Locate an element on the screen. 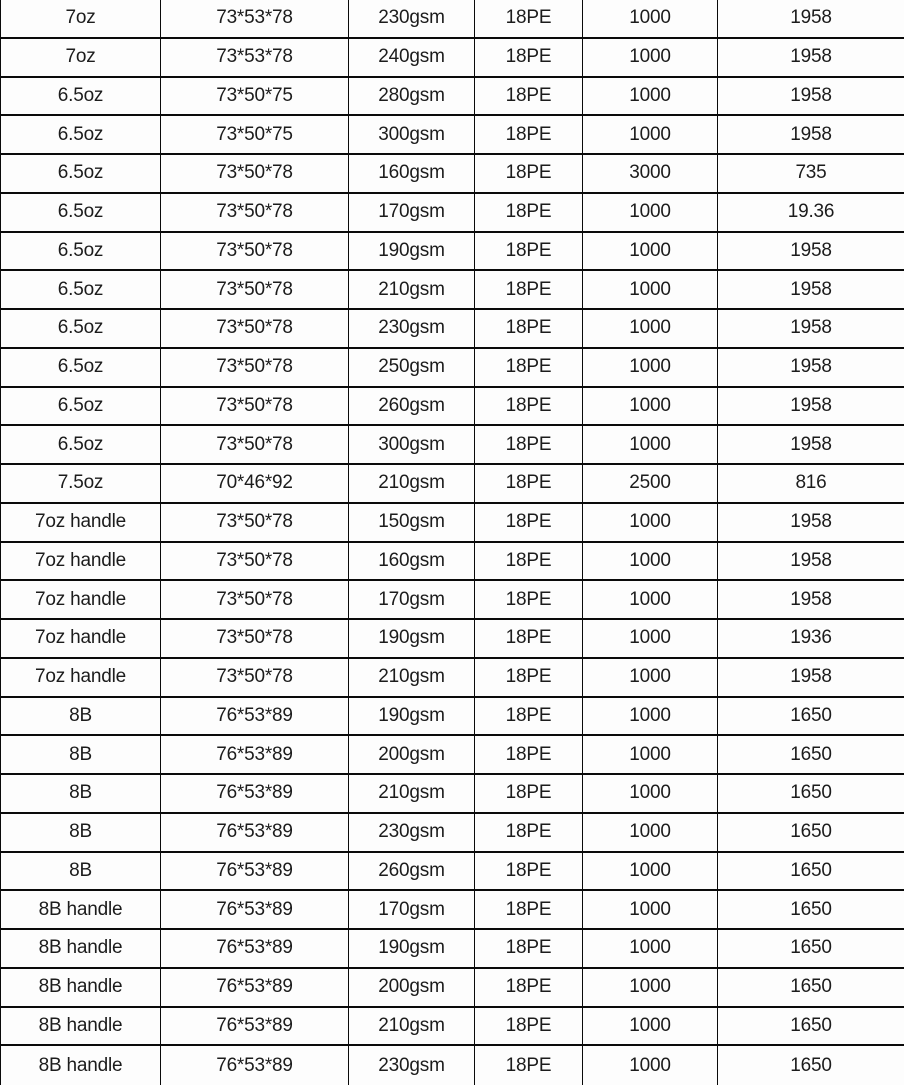 This screenshot has height=1085, width=911. table-cell: 260gsm is located at coordinates (412, 871).